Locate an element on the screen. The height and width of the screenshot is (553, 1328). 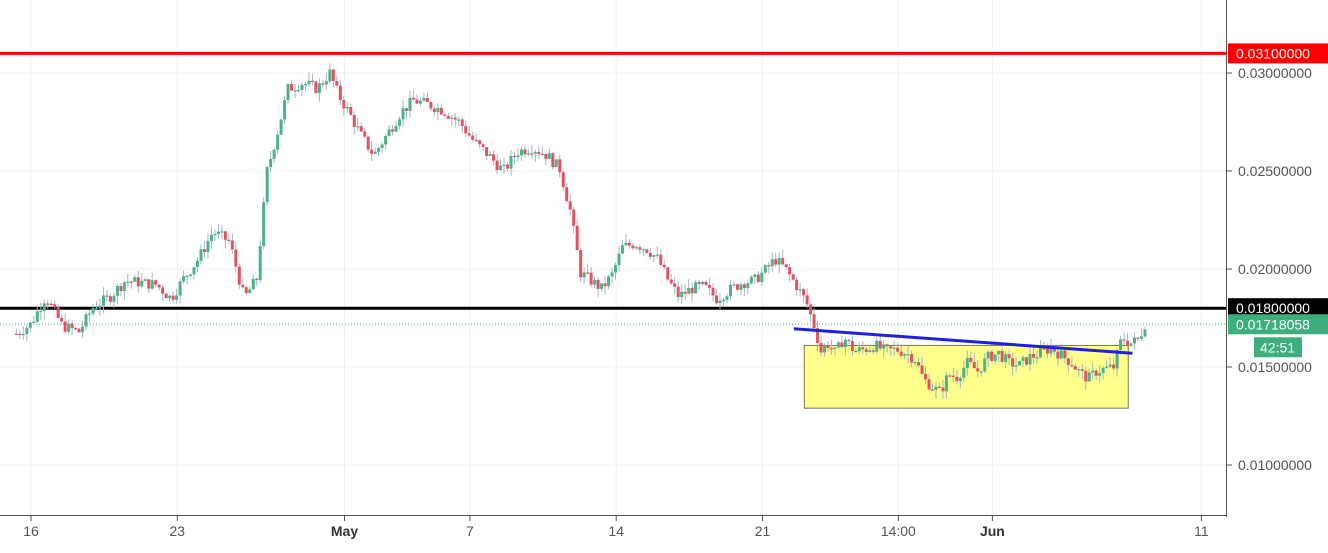
resistance-price-label-bg is located at coordinates (1278, 53).